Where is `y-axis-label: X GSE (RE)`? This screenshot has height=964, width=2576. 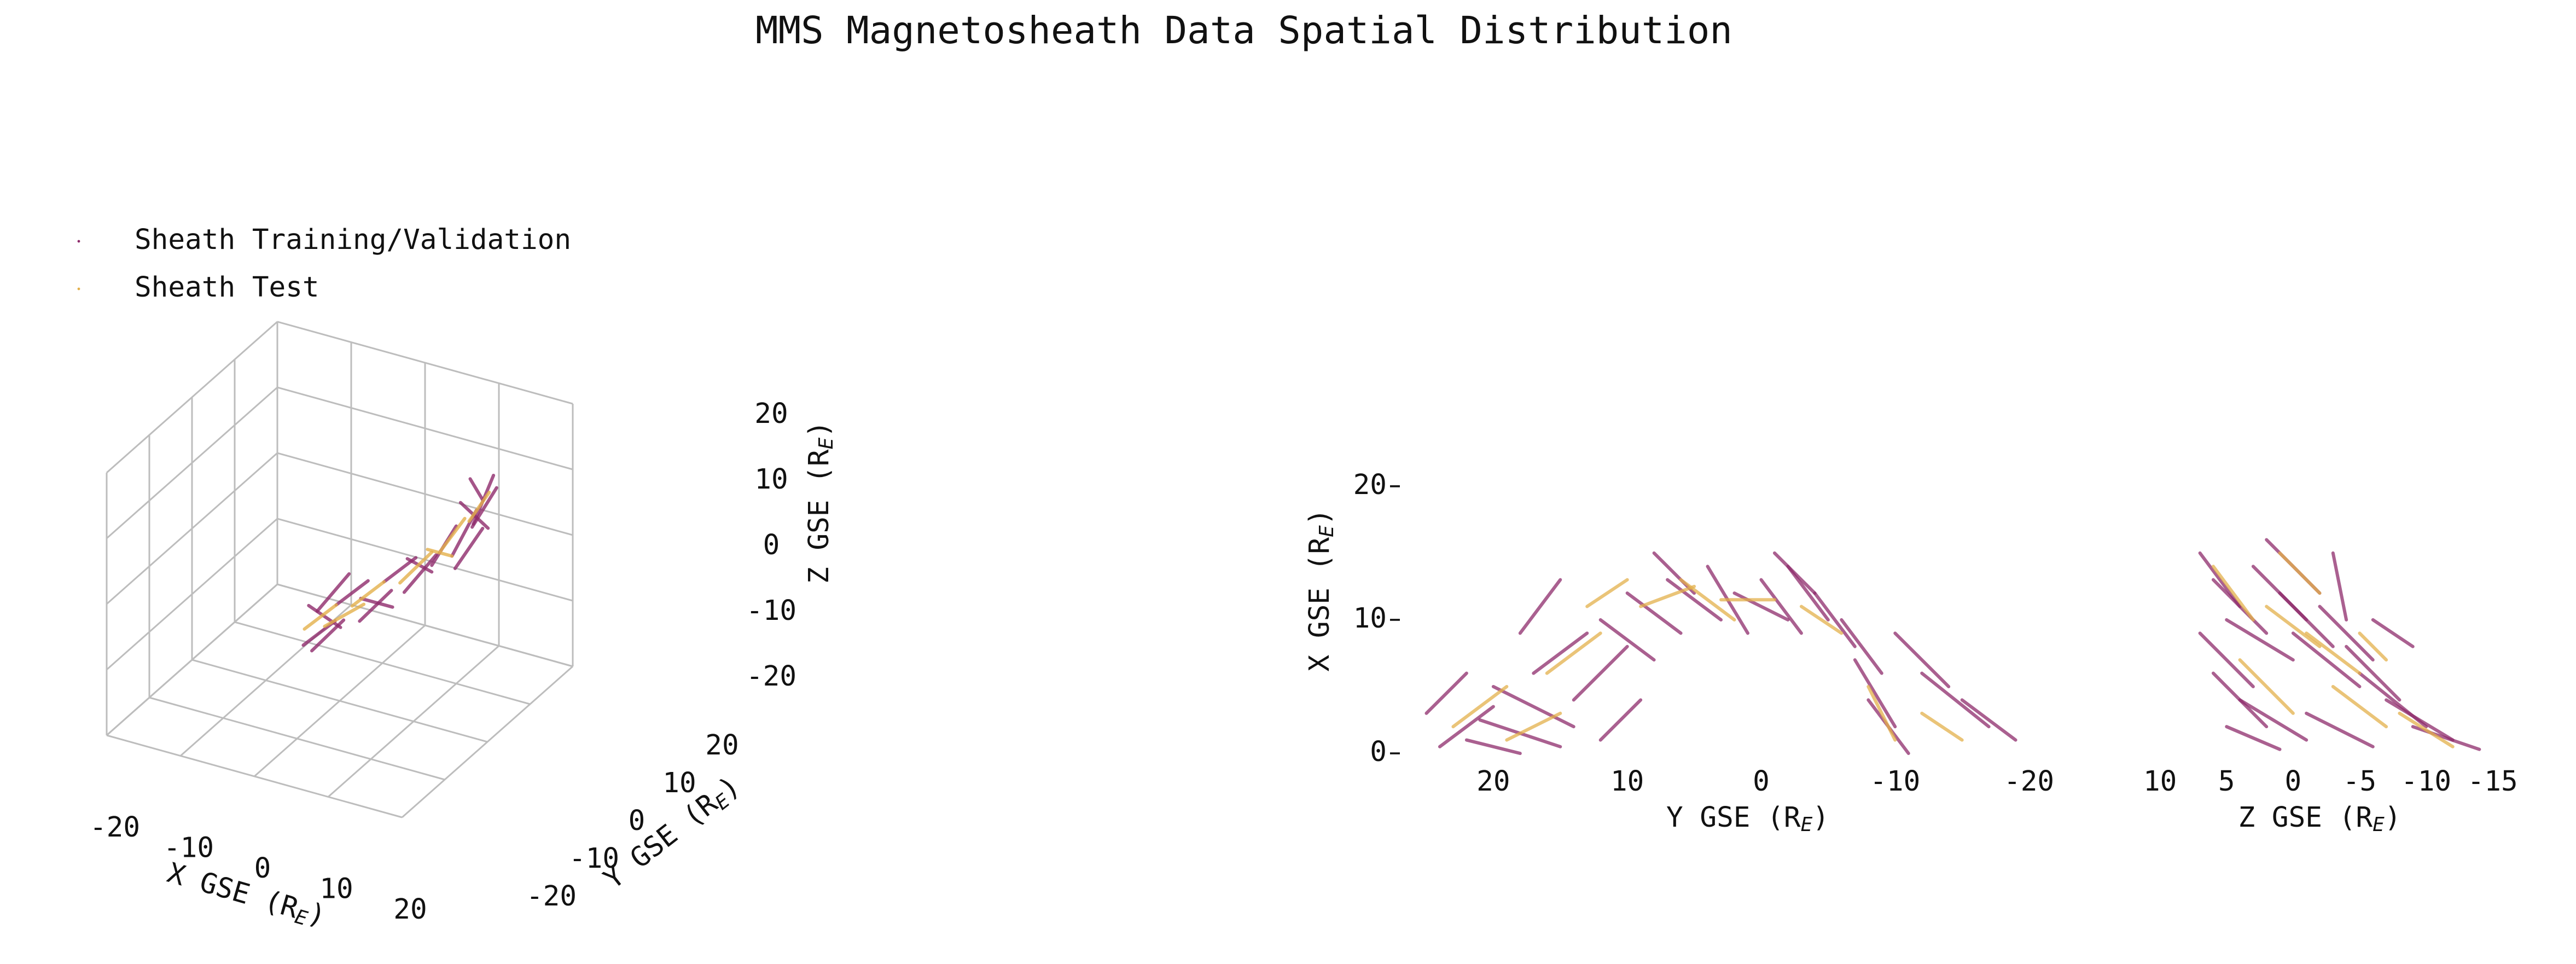
y-axis-label: X GSE (RE) is located at coordinates (1321, 591).